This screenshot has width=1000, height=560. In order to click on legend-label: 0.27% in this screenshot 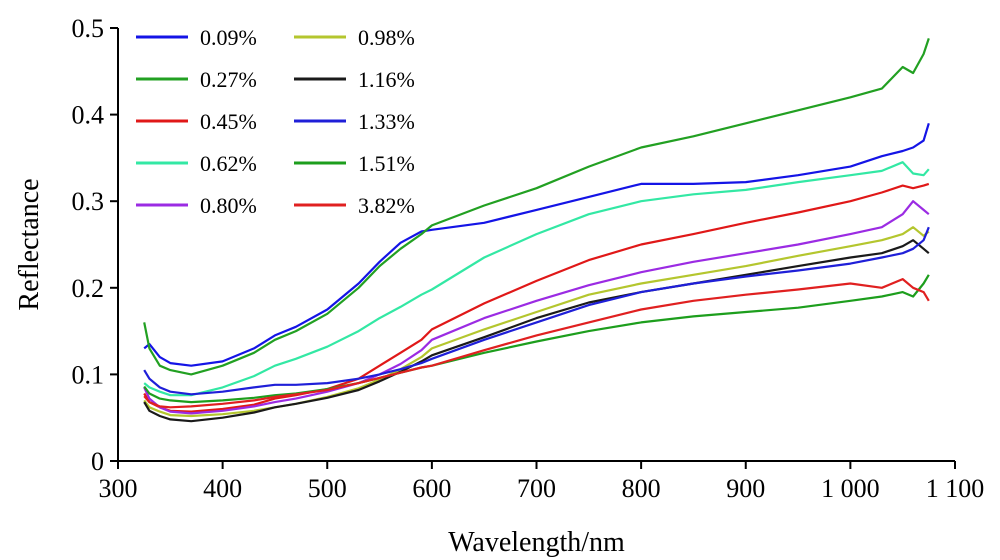, I will do `click(228, 79)`.